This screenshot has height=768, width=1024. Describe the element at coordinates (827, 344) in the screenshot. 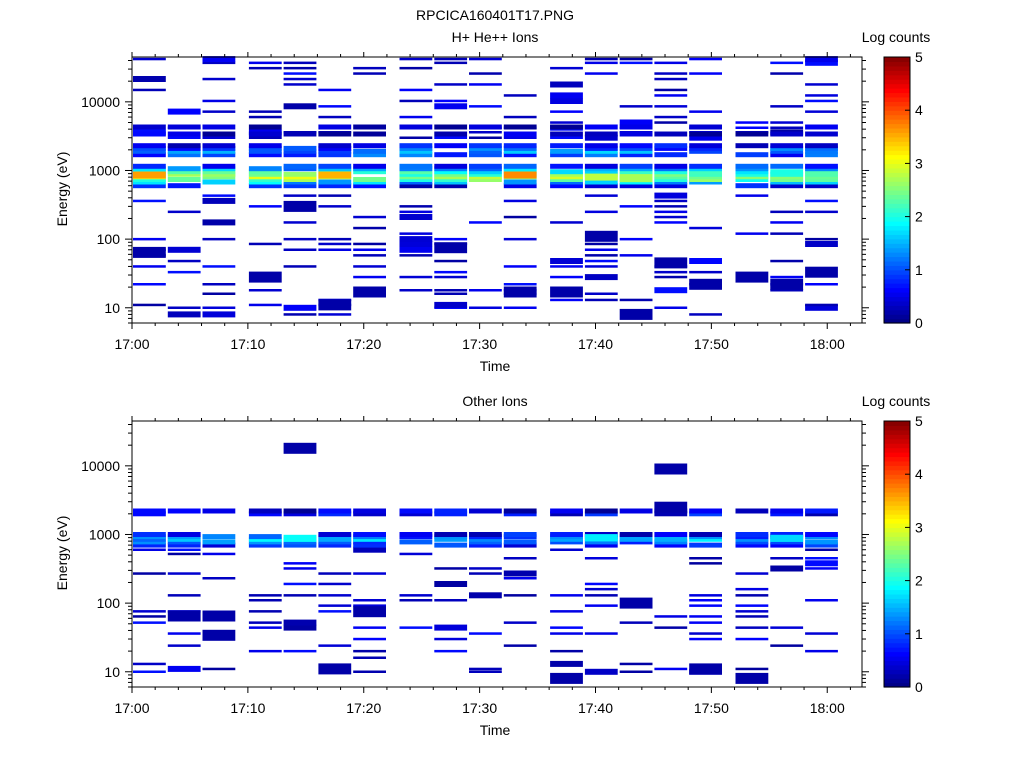

I see `x-tick-label: 18:00` at that location.